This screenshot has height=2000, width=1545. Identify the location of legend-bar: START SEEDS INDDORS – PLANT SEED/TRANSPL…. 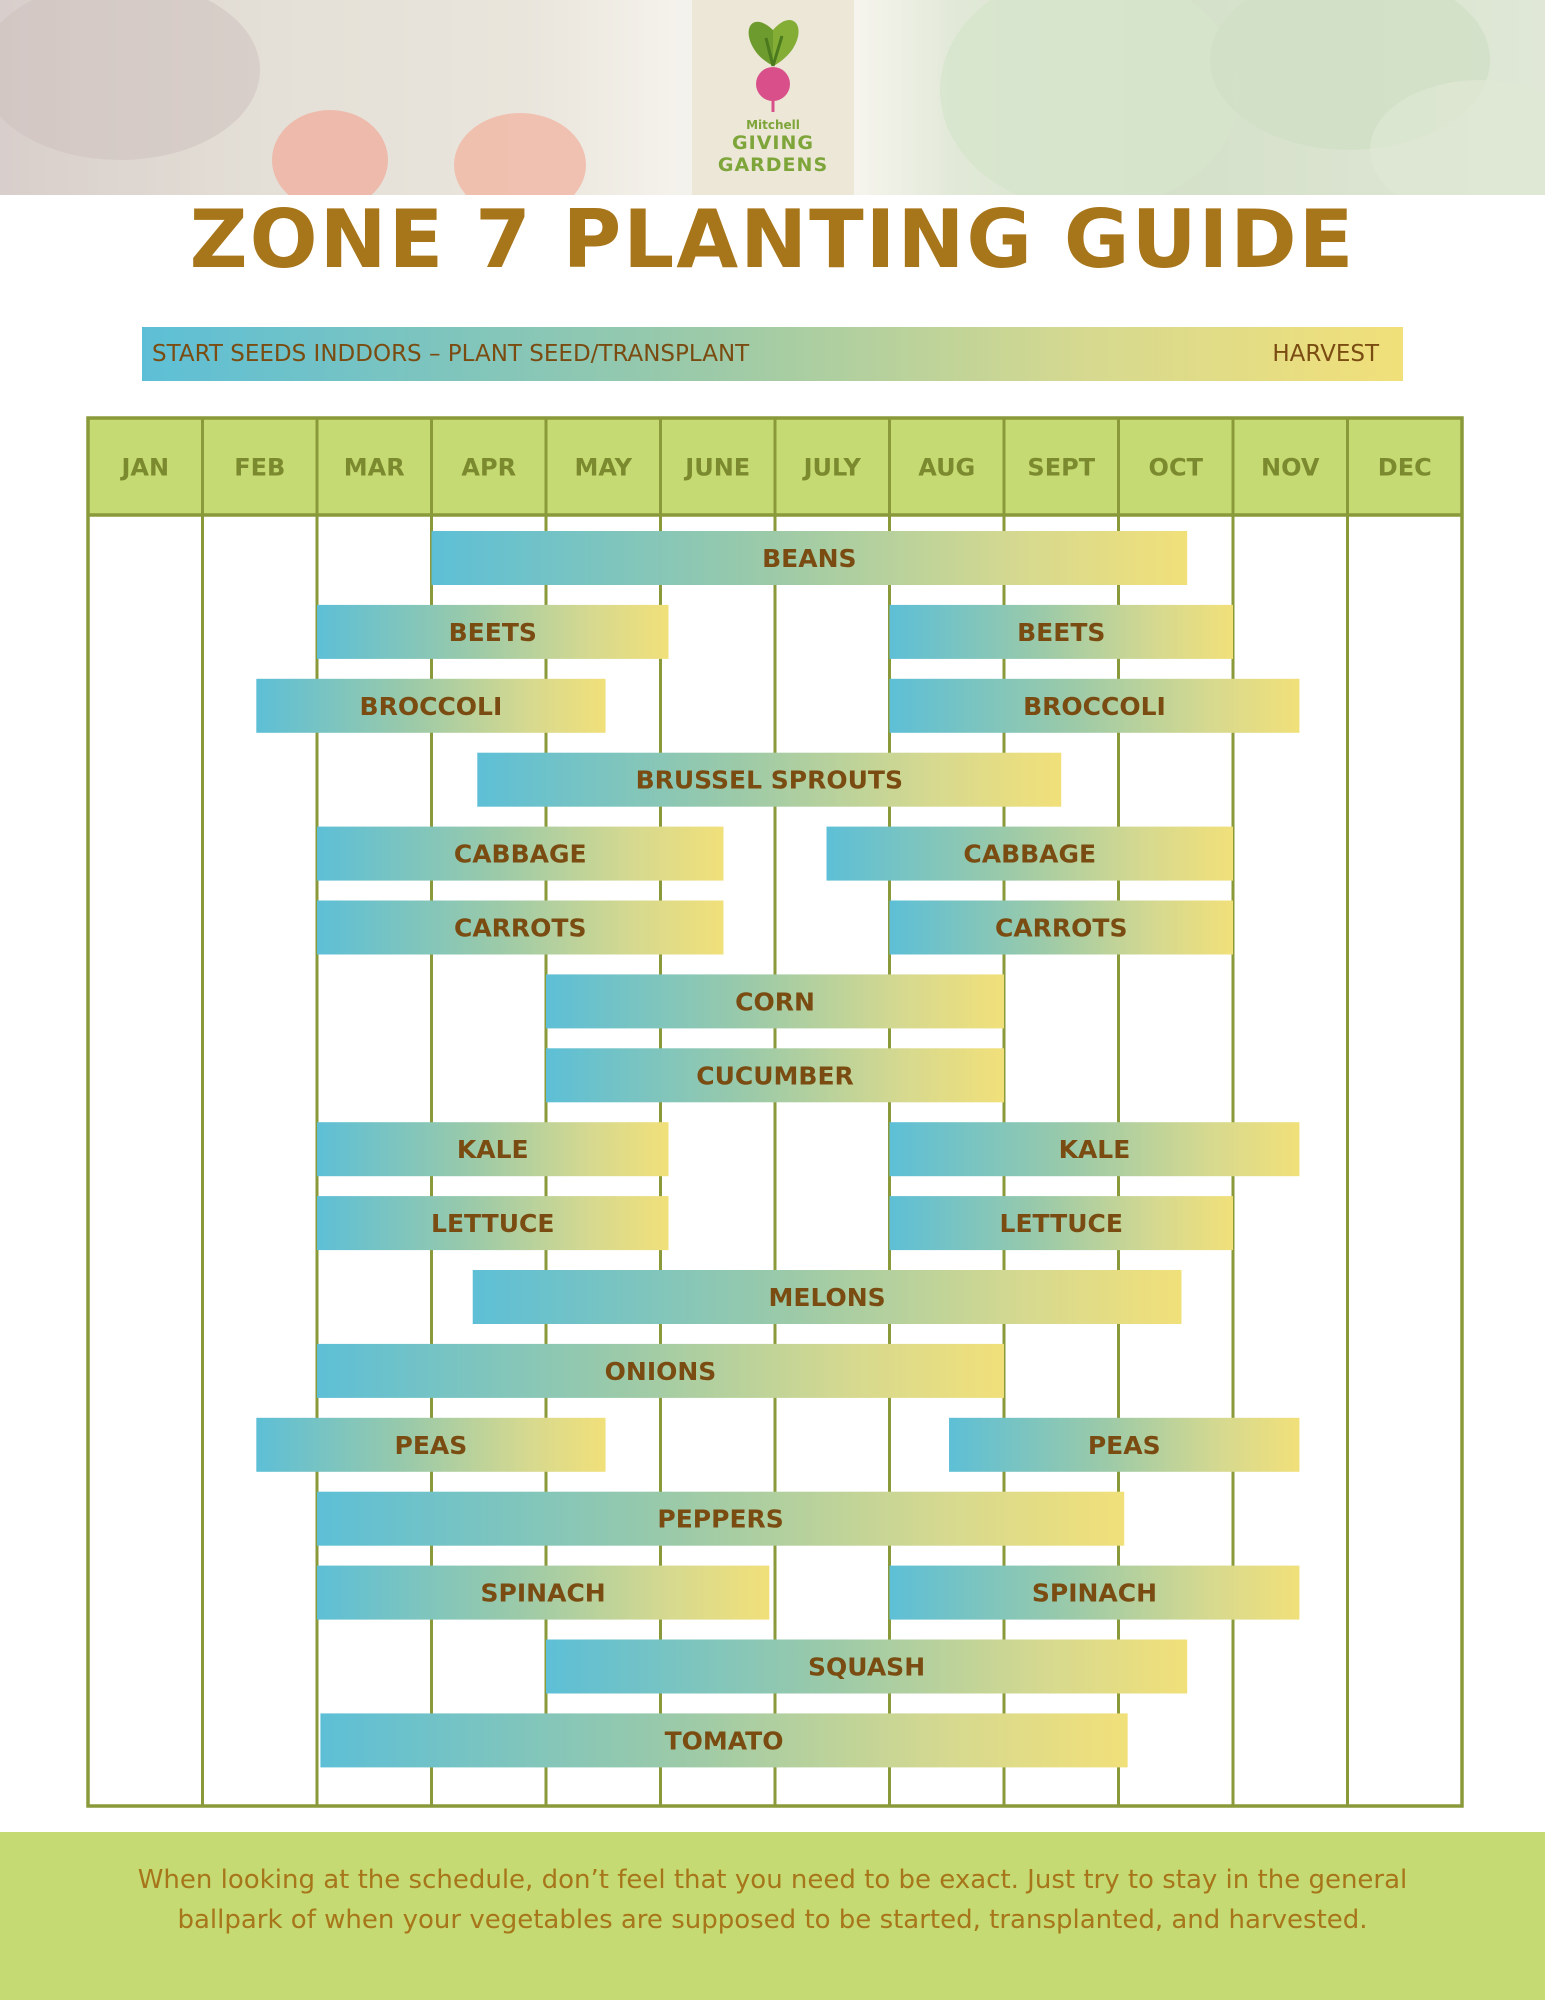
(772, 354).